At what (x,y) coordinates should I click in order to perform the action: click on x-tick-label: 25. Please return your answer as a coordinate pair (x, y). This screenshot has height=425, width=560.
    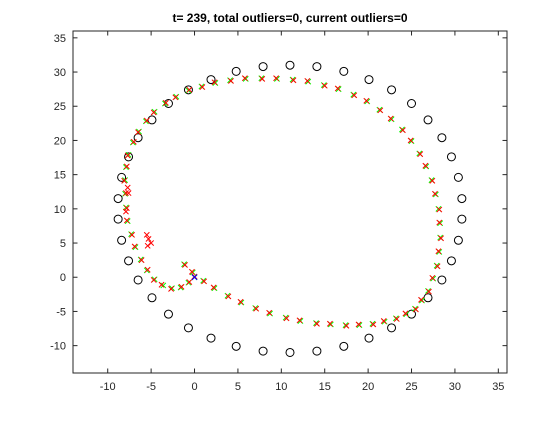
    Looking at the image, I should click on (411, 387).